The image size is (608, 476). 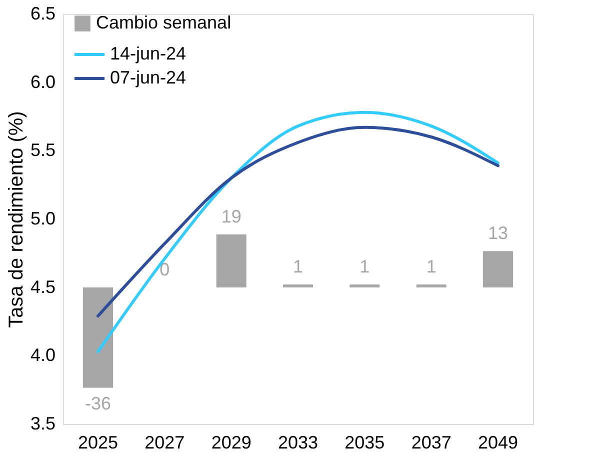 I want to click on data-label: -36, so click(x=98, y=404).